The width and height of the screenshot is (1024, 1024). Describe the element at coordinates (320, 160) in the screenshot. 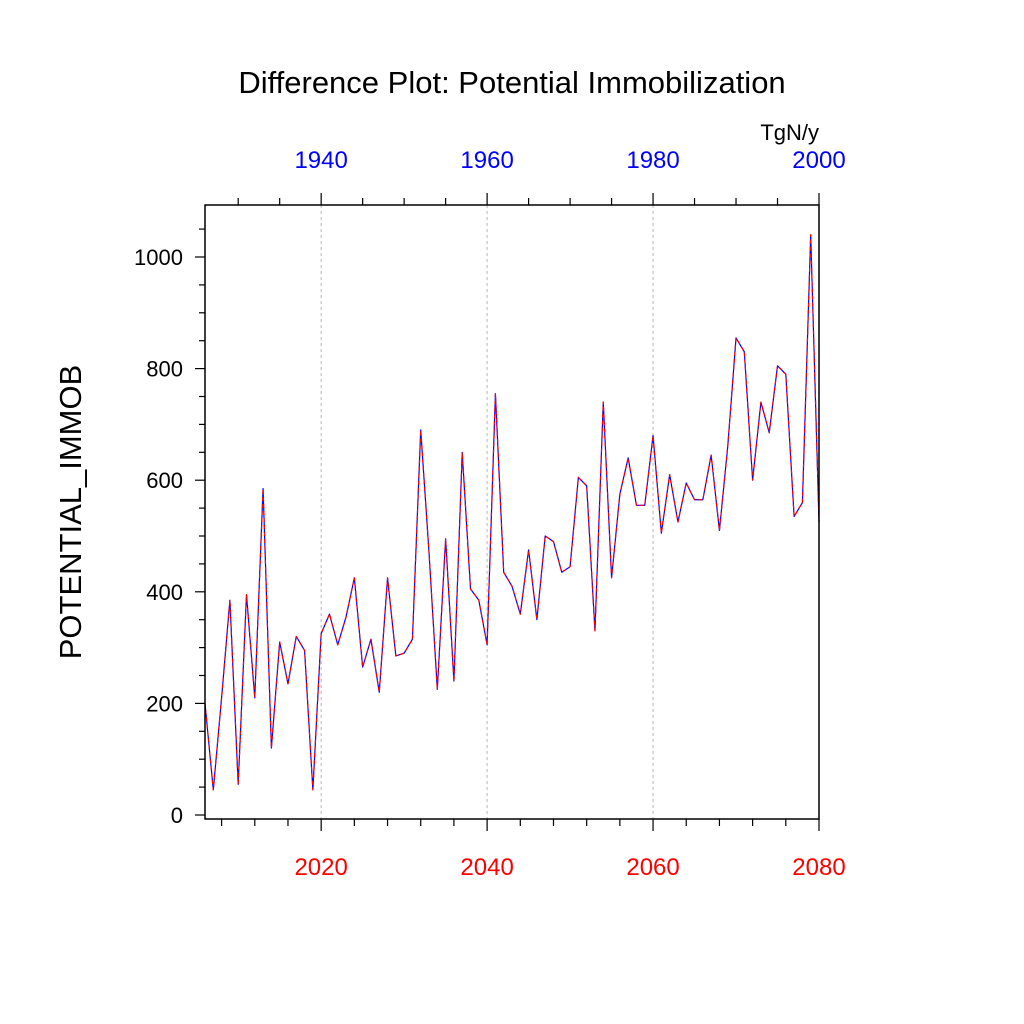

I see `top-tick-label: 1940` at that location.